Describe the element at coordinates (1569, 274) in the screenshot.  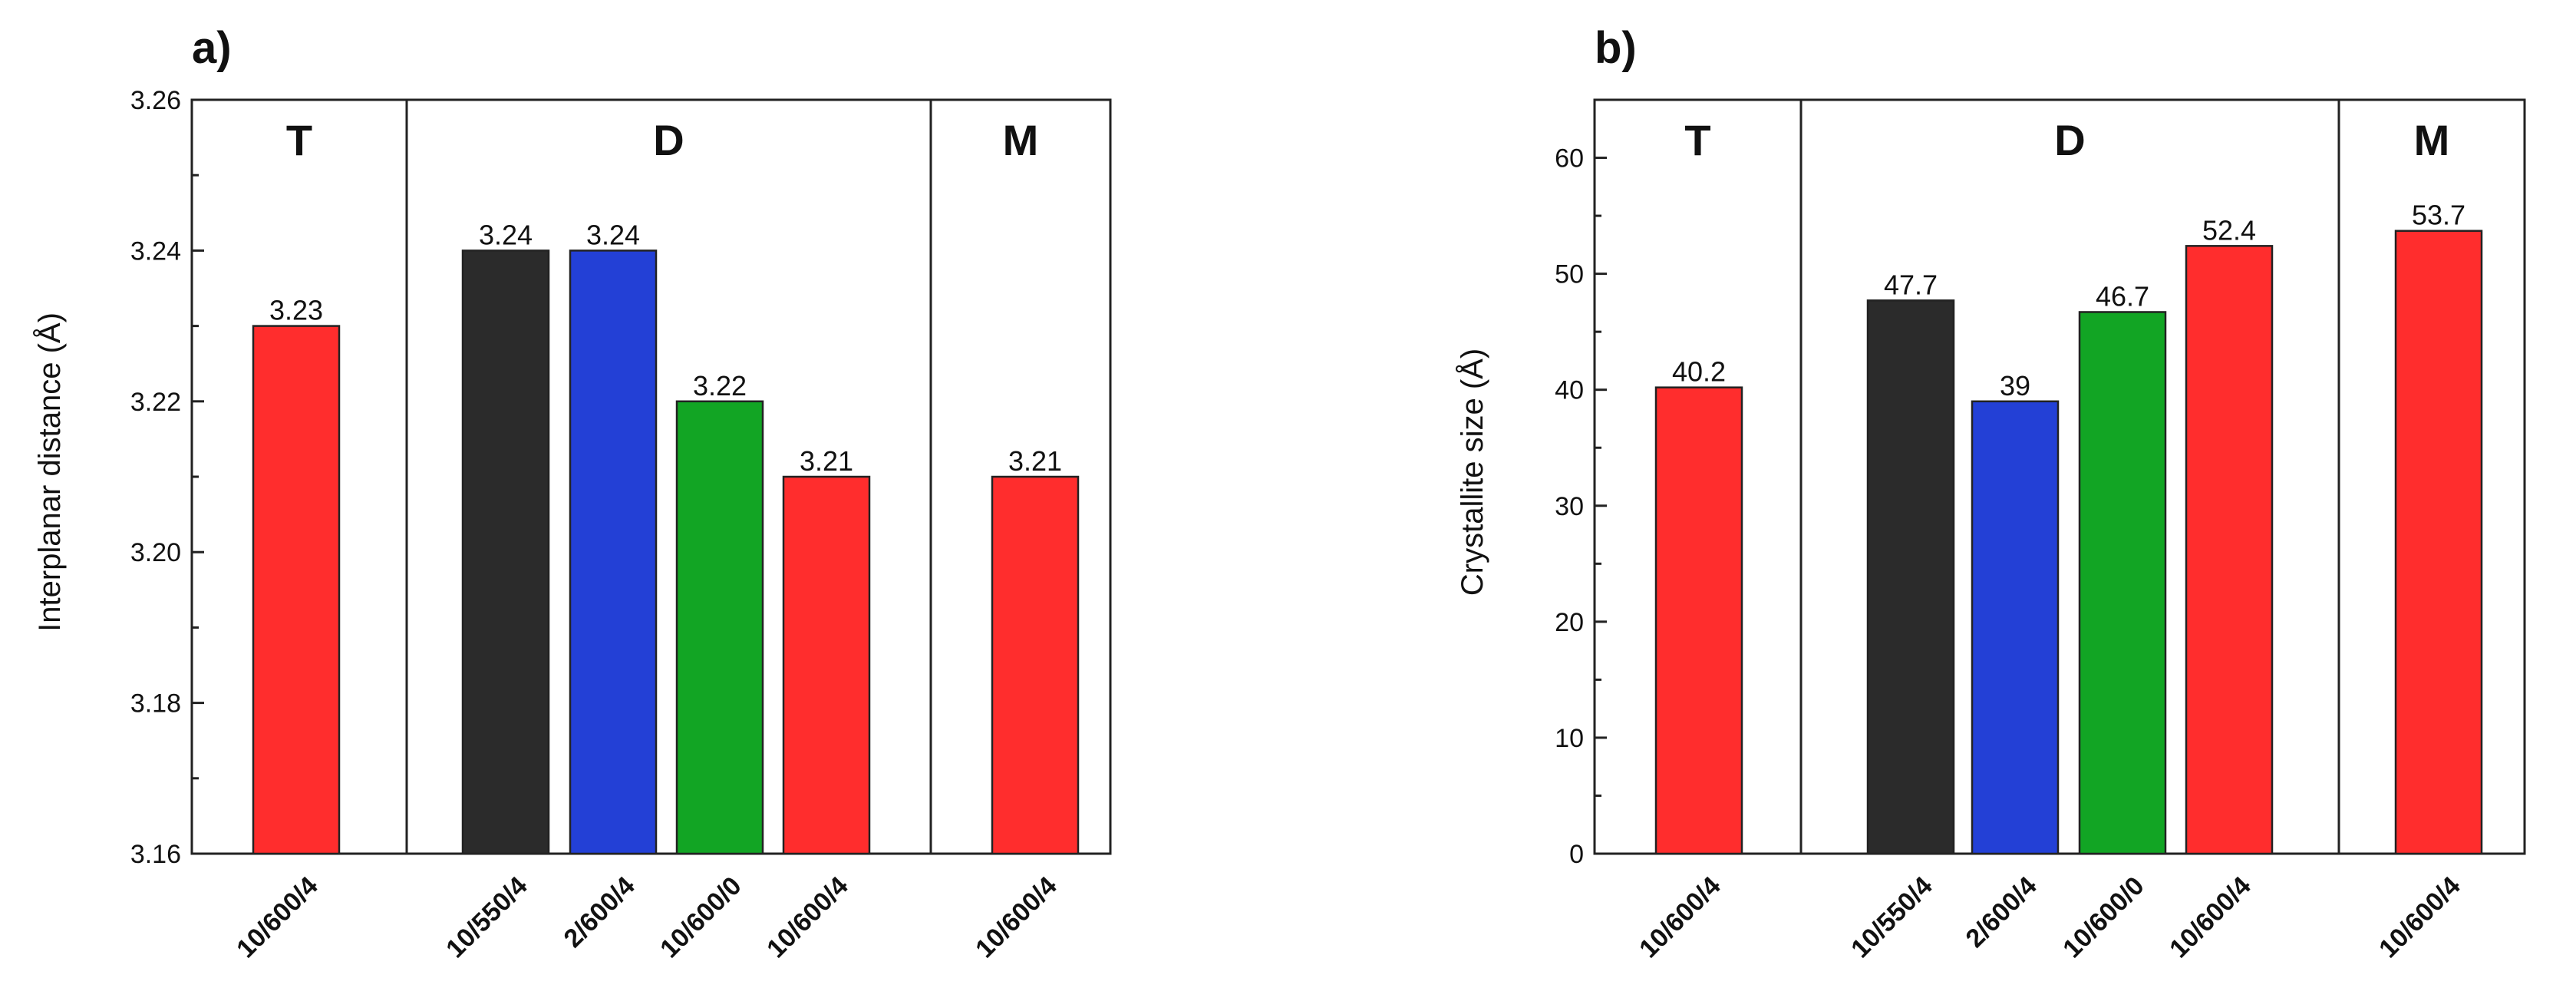
I see `panel-b-y-tick-label: 50` at that location.